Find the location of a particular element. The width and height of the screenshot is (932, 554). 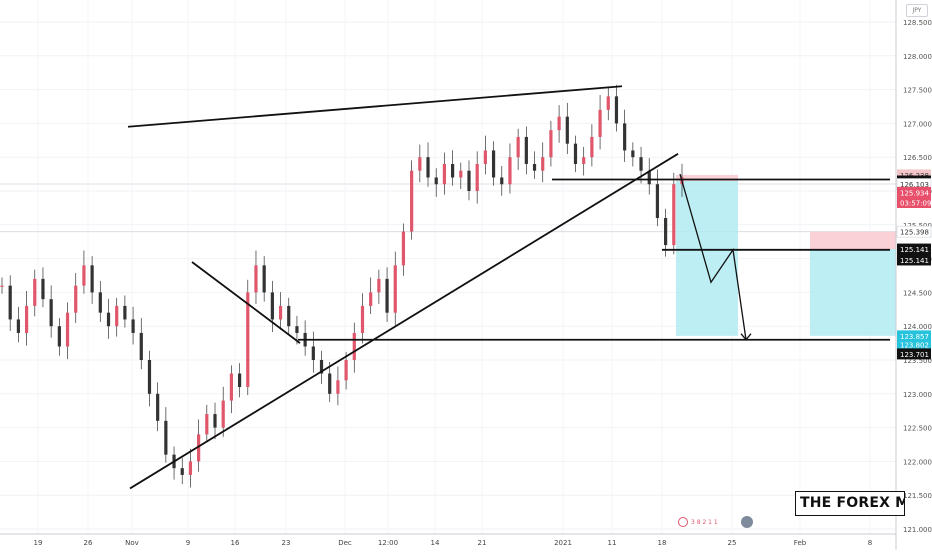

watermark-text: THE FOREX MC is located at coordinates (852, 503).